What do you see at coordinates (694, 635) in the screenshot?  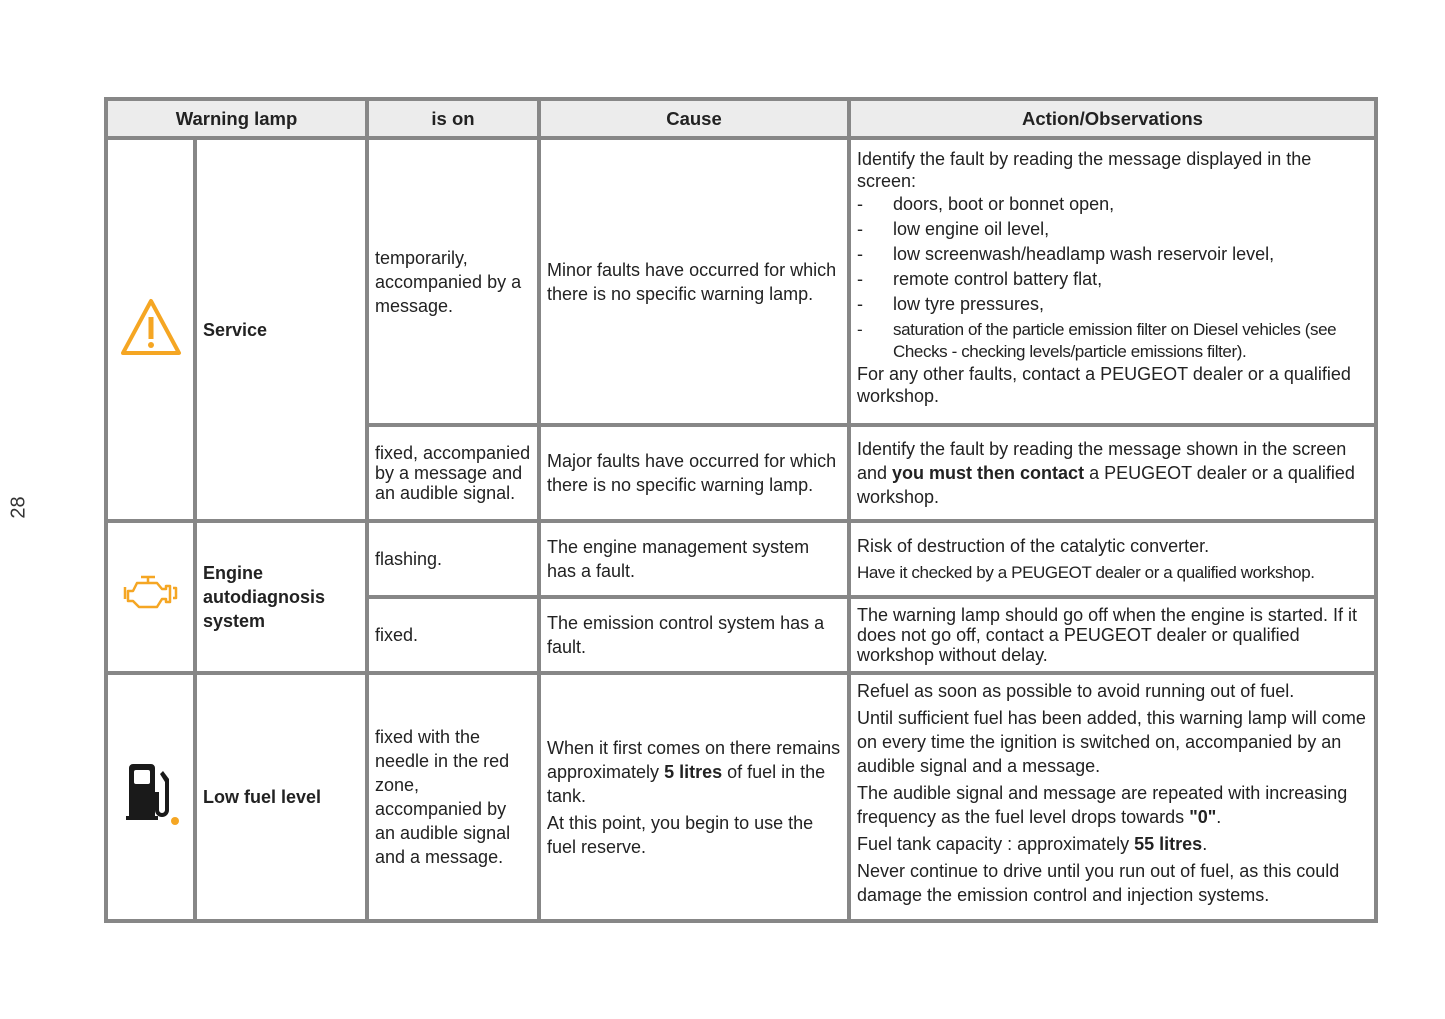 I see `cause-cell: The emission control system has a fault.` at bounding box center [694, 635].